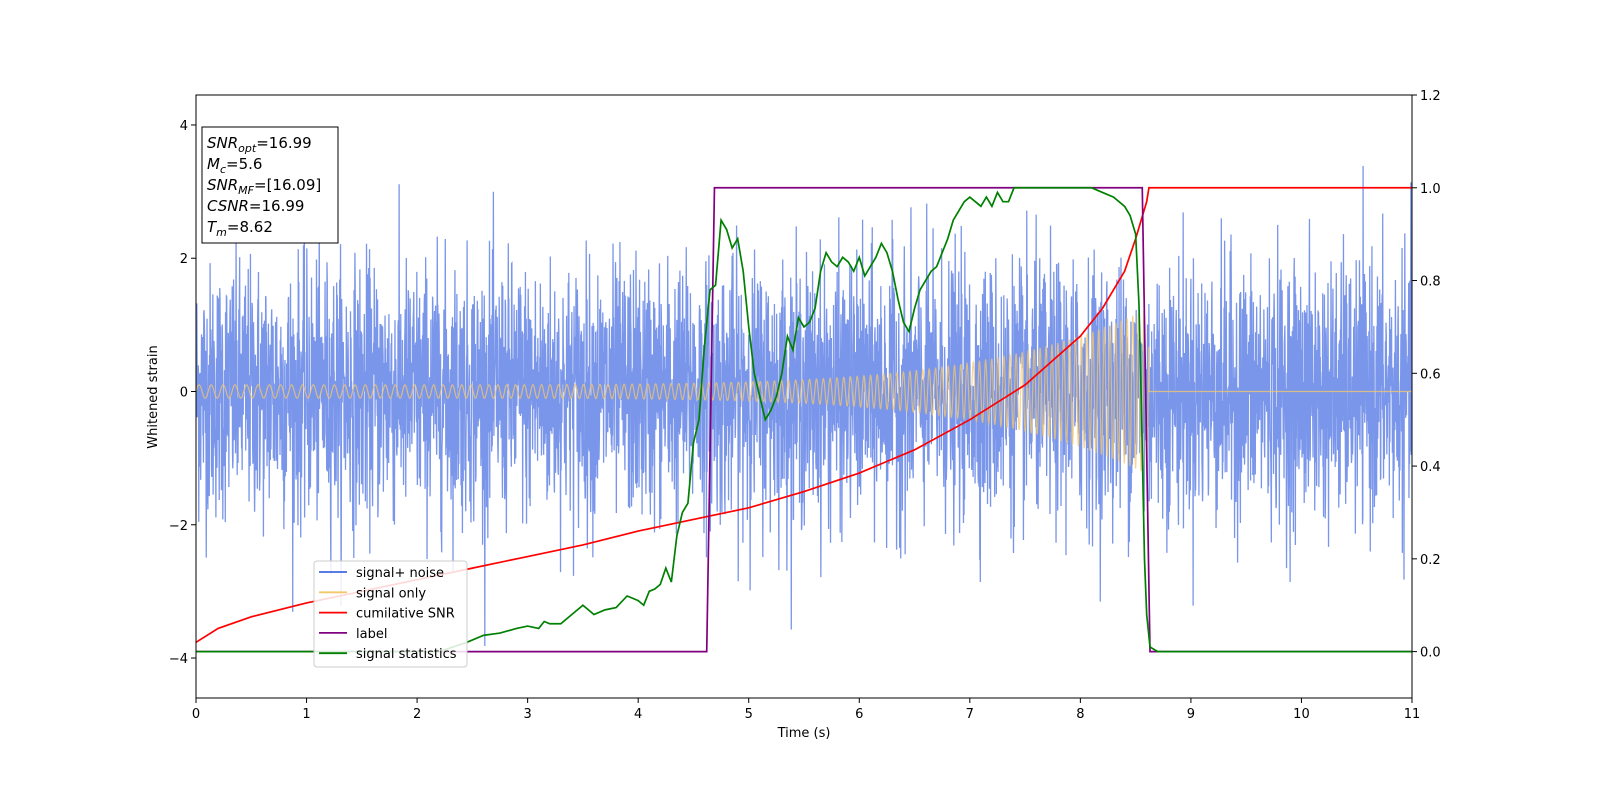 This screenshot has width=1600, height=800. What do you see at coordinates (1412, 714) in the screenshot?
I see `x-tick-label: 11` at bounding box center [1412, 714].